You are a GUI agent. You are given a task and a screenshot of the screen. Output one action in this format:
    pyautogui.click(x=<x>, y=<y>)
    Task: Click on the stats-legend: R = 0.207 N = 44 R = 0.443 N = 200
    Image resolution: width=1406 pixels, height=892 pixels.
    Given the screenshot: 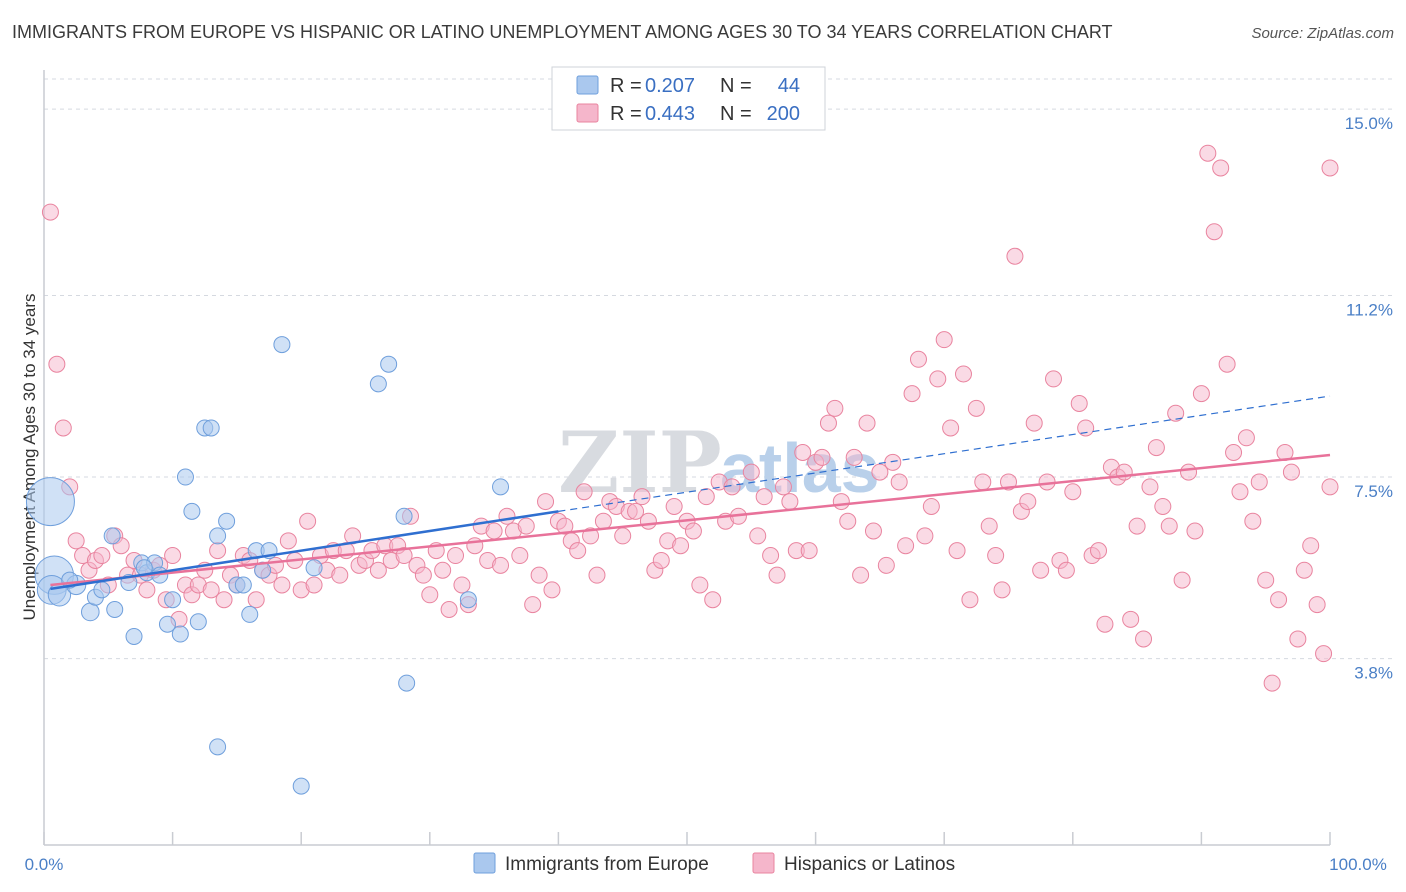 What is the action you would take?
    pyautogui.click(x=688, y=98)
    